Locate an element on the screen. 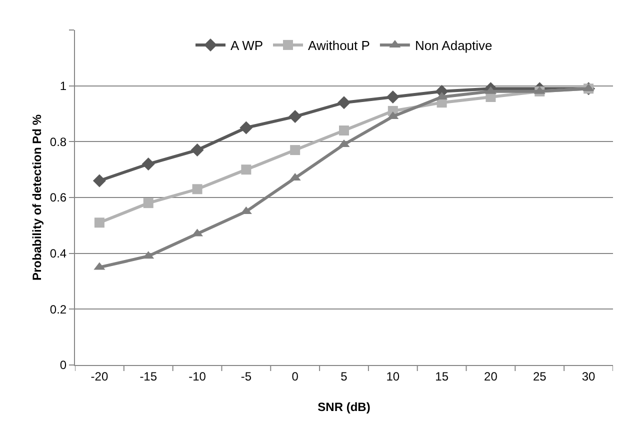 Image resolution: width=631 pixels, height=425 pixels. x-tick-label: 15 is located at coordinates (442, 376).